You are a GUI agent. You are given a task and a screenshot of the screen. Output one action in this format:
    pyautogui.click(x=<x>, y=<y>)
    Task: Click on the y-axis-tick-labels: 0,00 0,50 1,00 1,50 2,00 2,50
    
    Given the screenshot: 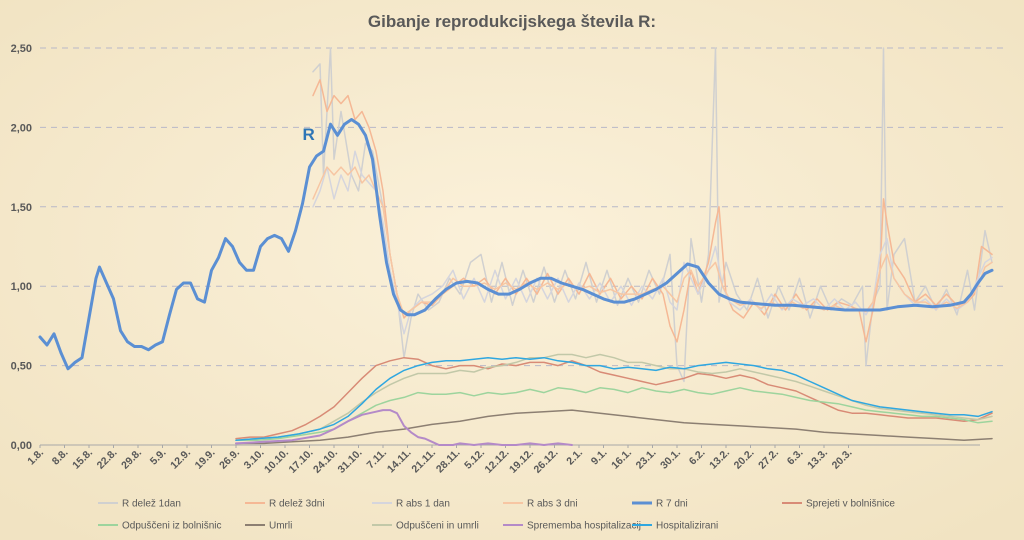 What is the action you would take?
    pyautogui.click(x=21, y=247)
    